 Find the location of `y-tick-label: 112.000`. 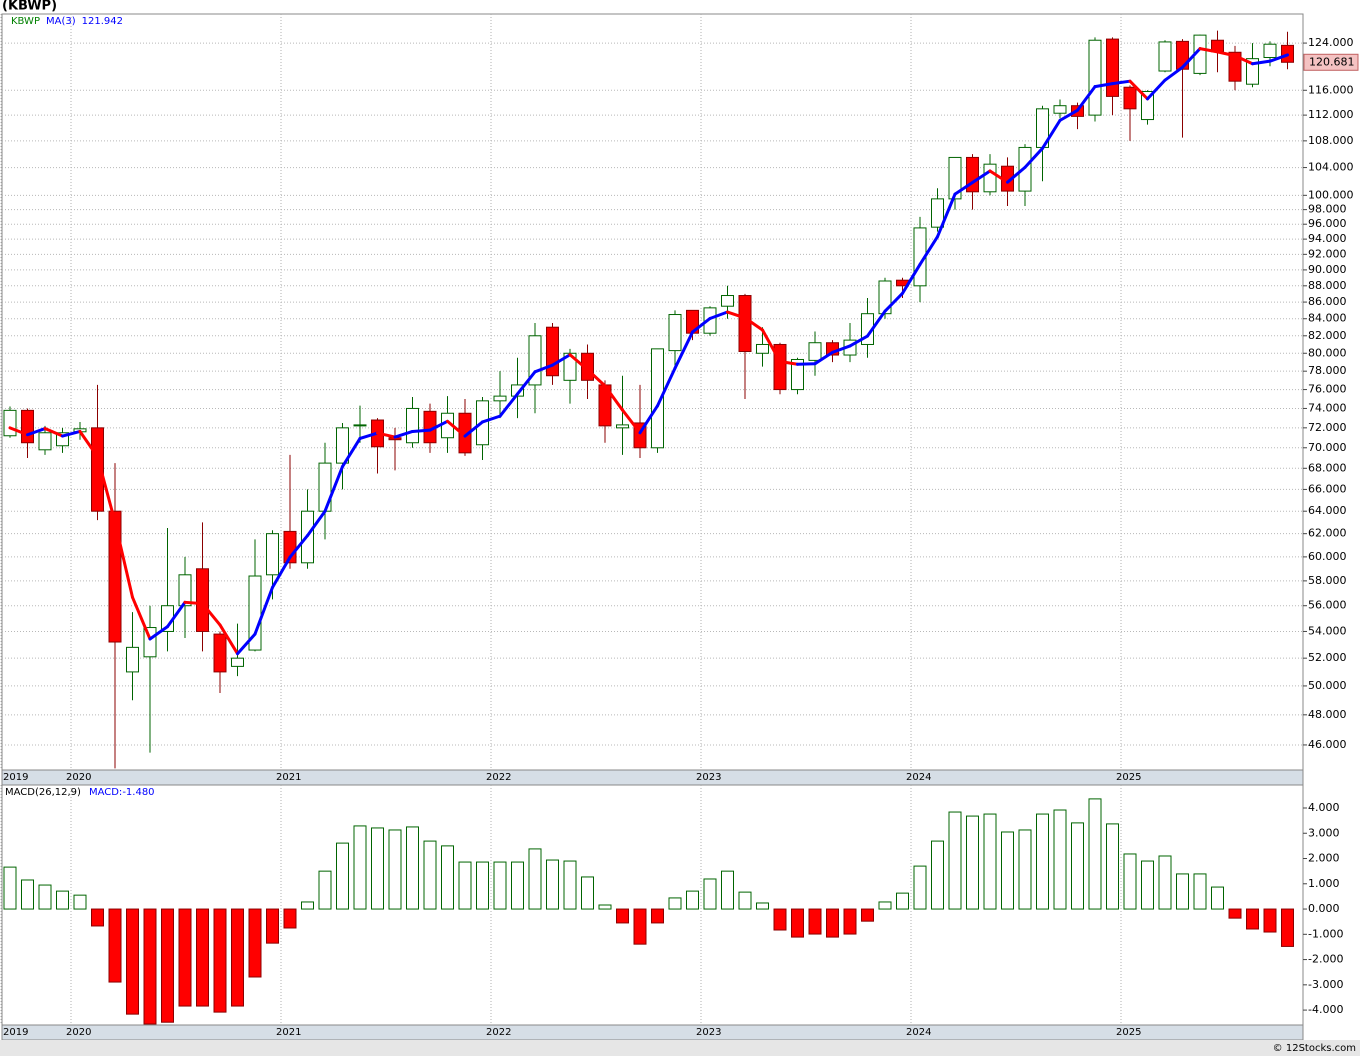

y-tick-label: 112.000 is located at coordinates (1331, 114).